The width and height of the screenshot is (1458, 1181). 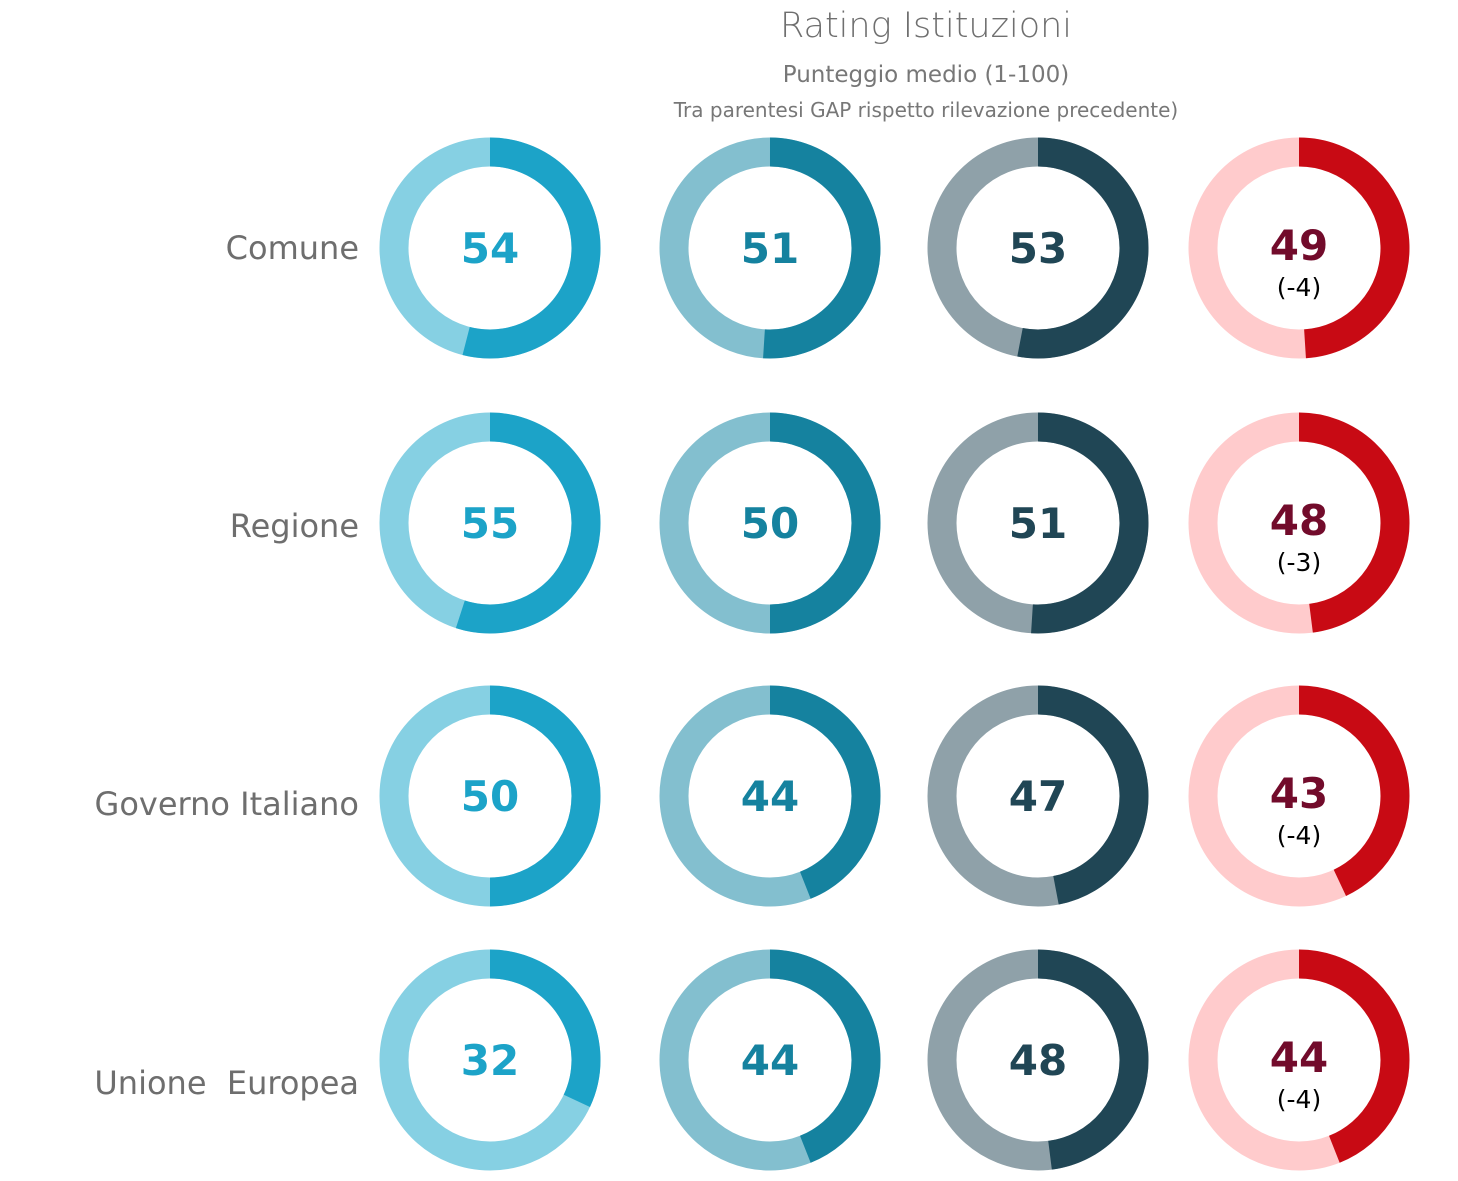 I want to click on donut-unione-europea-series-1: 32, so click(x=490, y=1060).